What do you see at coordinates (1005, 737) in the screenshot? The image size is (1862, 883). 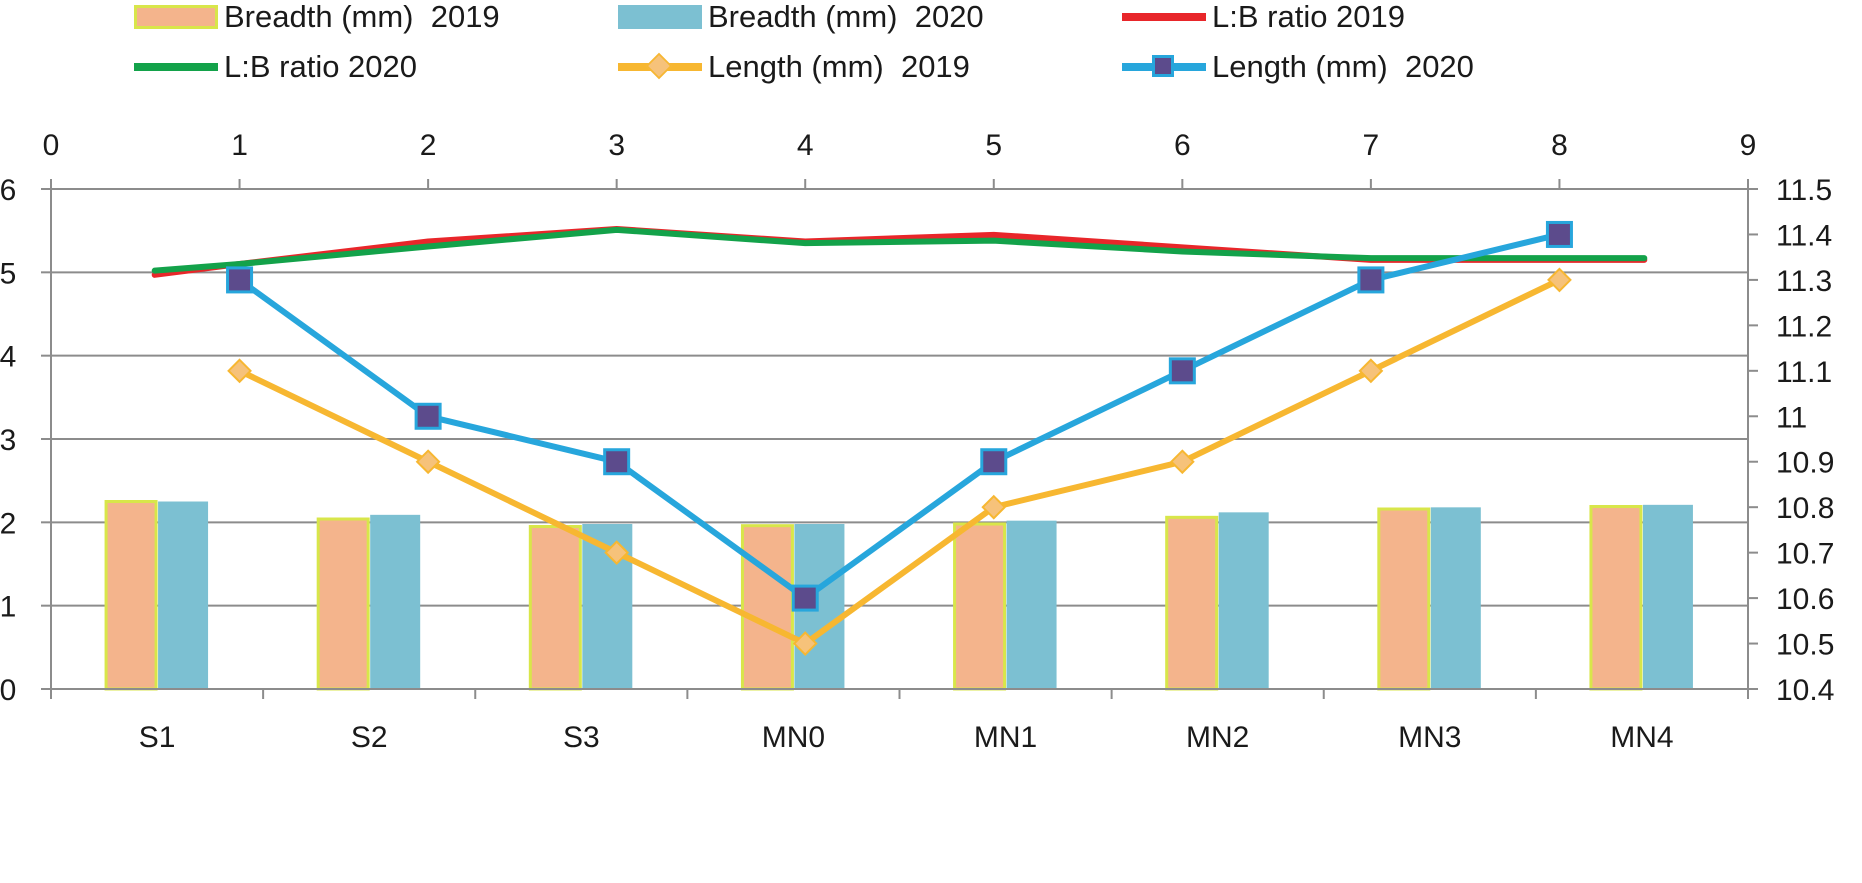 I see `x-tick-label-category: MN1` at bounding box center [1005, 737].